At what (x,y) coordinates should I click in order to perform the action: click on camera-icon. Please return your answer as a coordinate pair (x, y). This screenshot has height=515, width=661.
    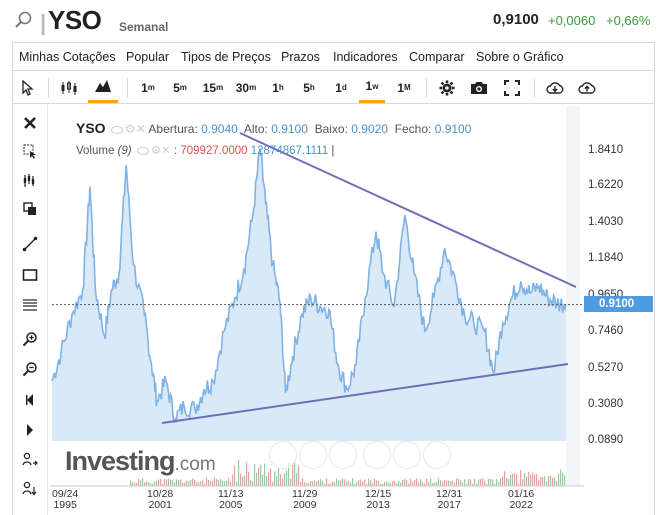
    Looking at the image, I should click on (479, 87).